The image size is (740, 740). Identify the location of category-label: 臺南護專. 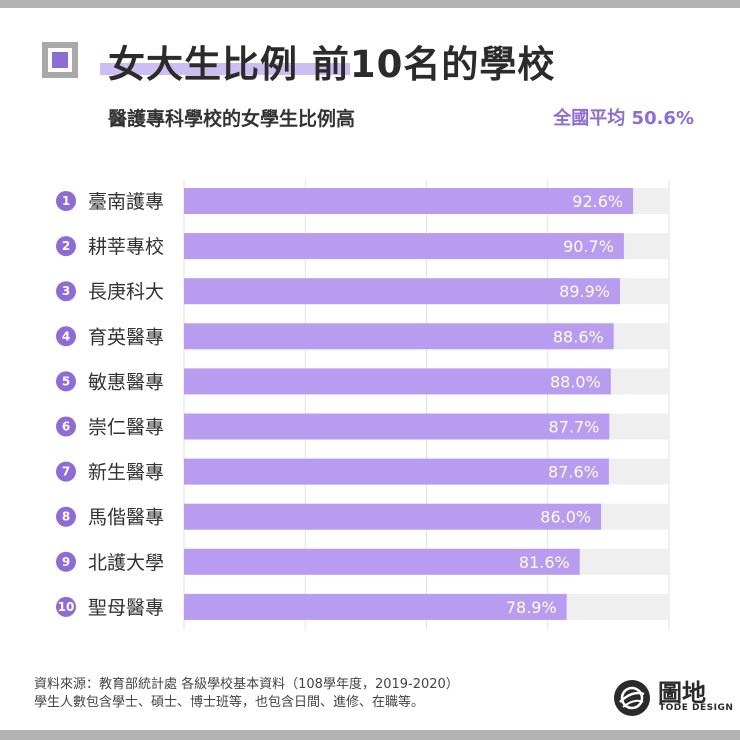
(126, 202).